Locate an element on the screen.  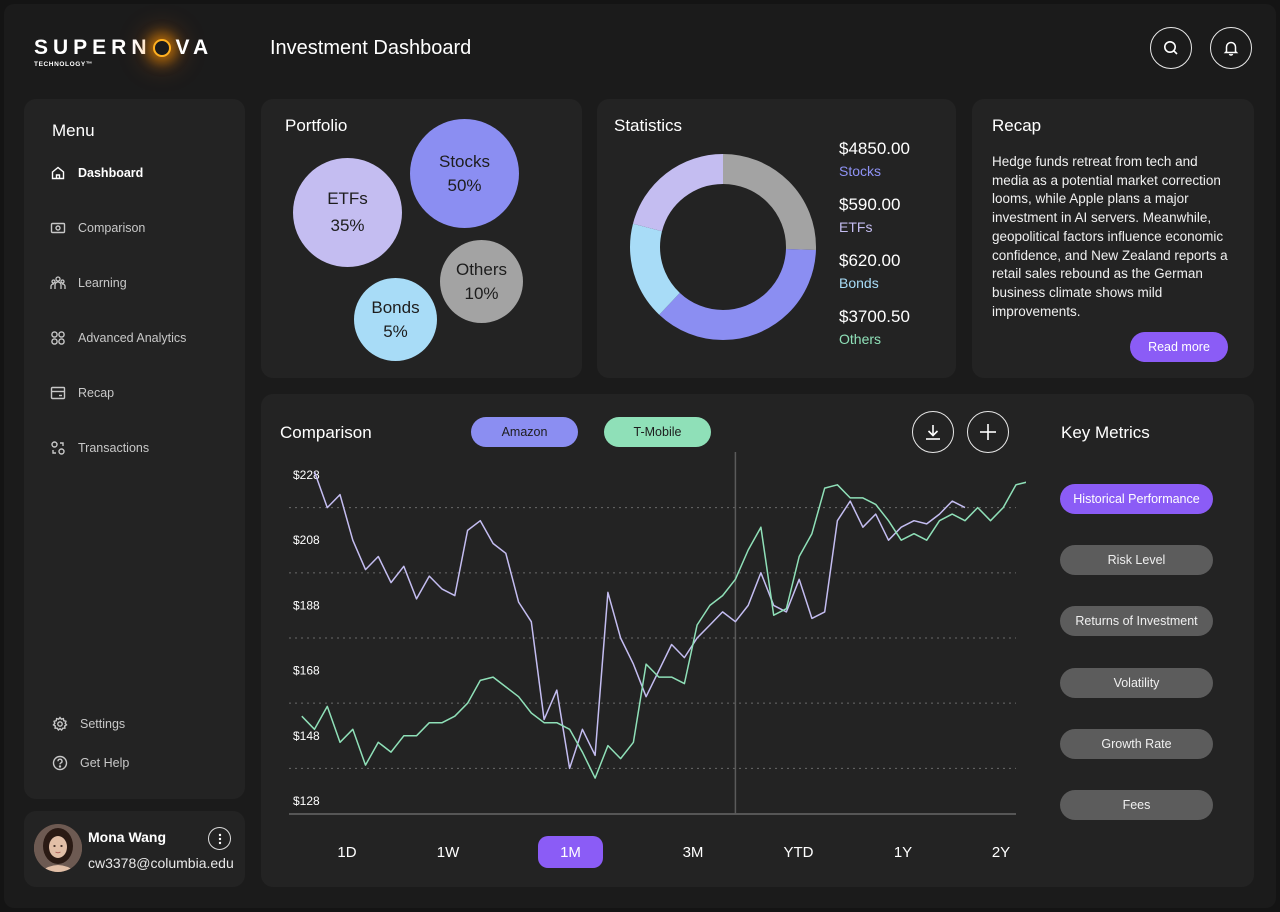
sidebar-item-dashboard: Dashboard is located at coordinates (96, 173).